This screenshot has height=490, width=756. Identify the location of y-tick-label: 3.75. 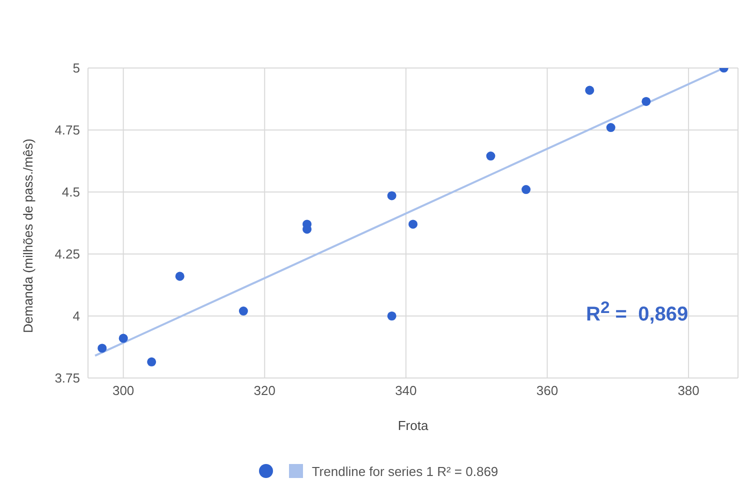
(67, 378).